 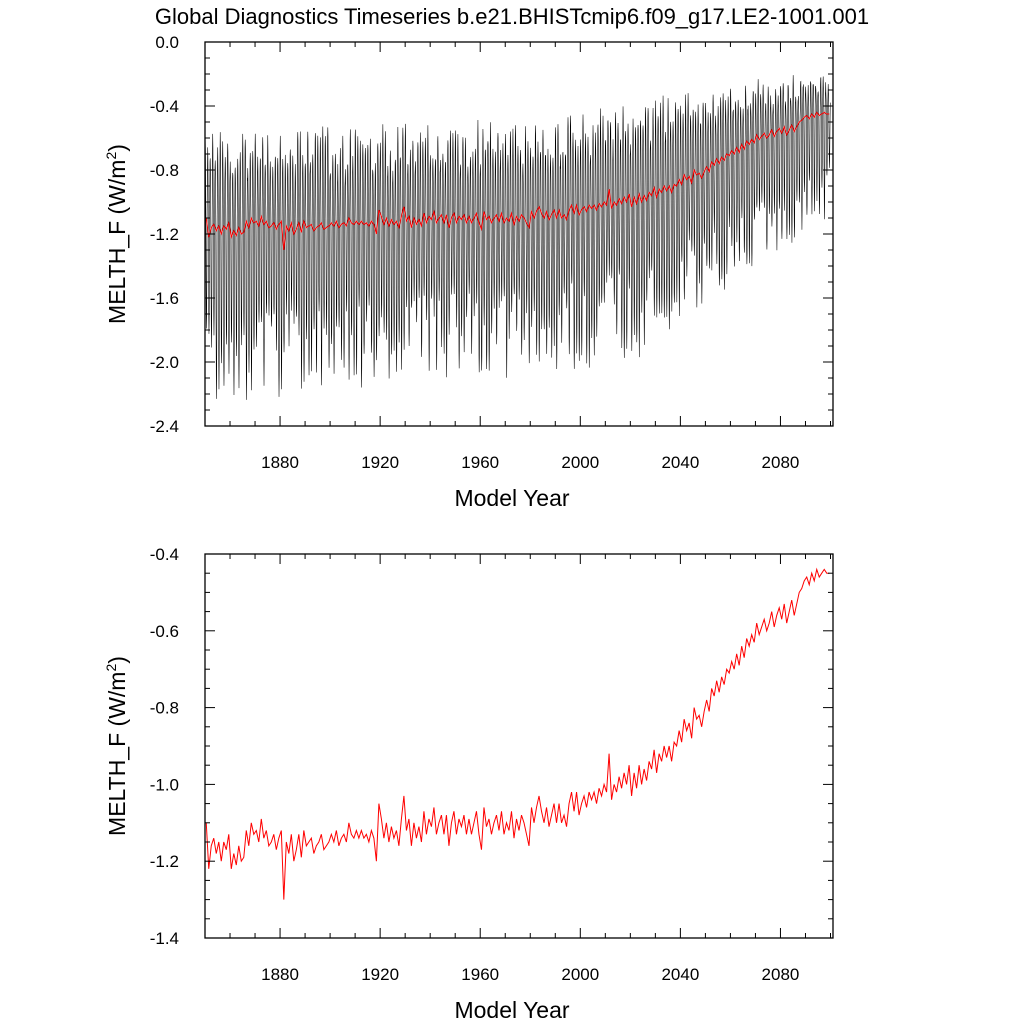 I want to click on top-y-axis-label-text: MELTH_F (W/m, so click(x=117, y=242).